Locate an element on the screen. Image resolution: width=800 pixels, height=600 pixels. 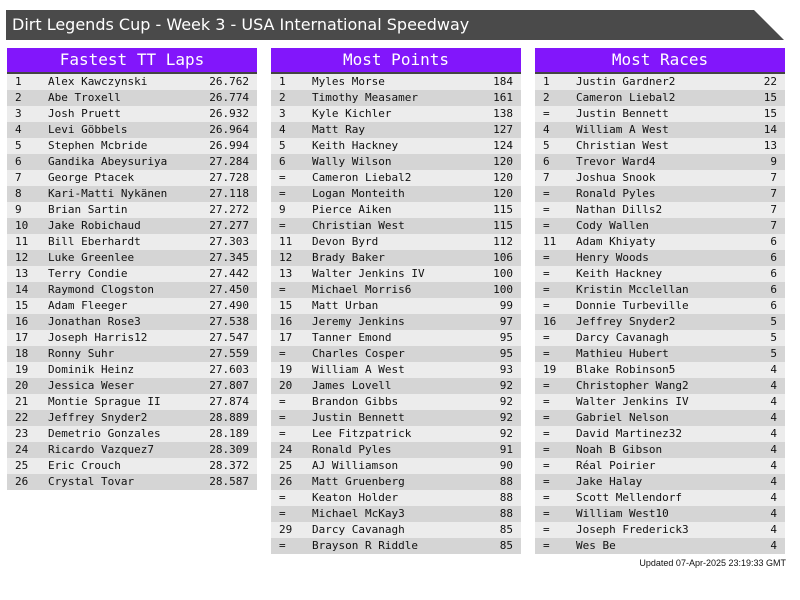
driver-name-cell: Scott Mellendorf is located at coordinates (629, 497).